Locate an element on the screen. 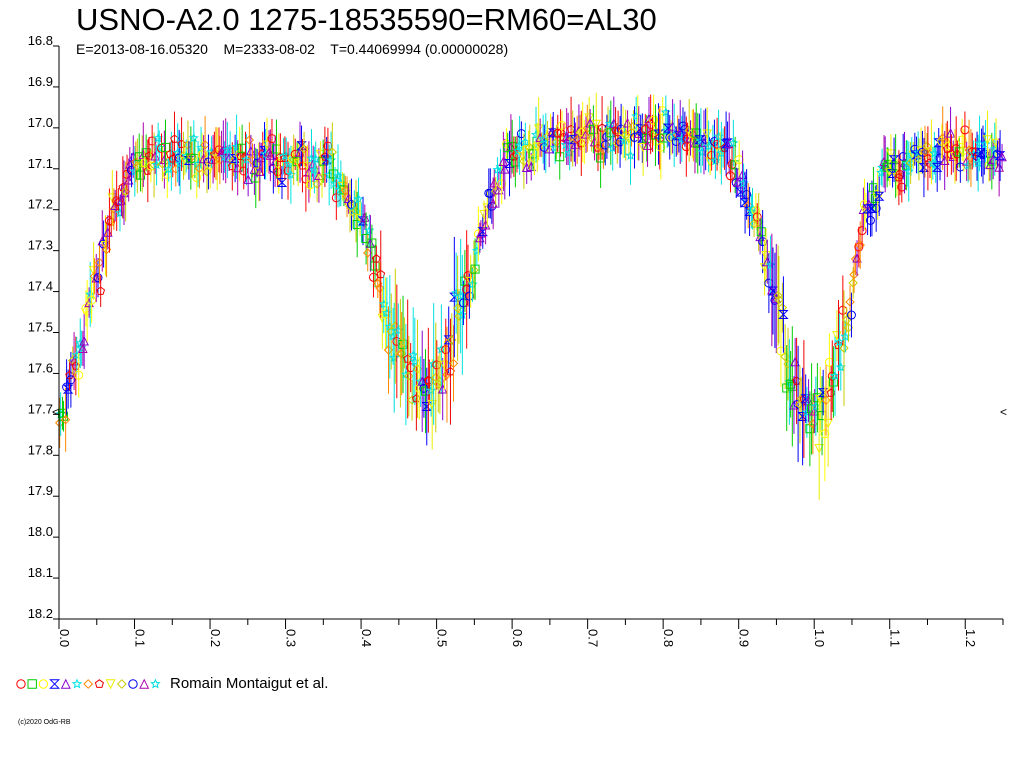 The width and height of the screenshot is (1024, 768). right-edge-marker: < is located at coordinates (1004, 412).